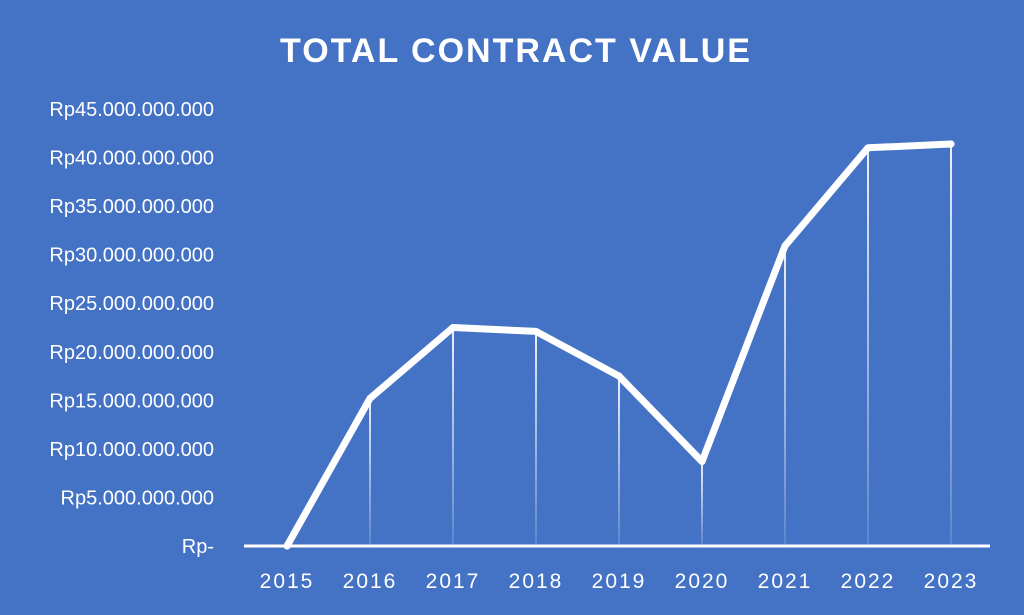  Describe the element at coordinates (516, 51) in the screenshot. I see `chart-title: TOTAL CONTRACT VALUE` at that location.